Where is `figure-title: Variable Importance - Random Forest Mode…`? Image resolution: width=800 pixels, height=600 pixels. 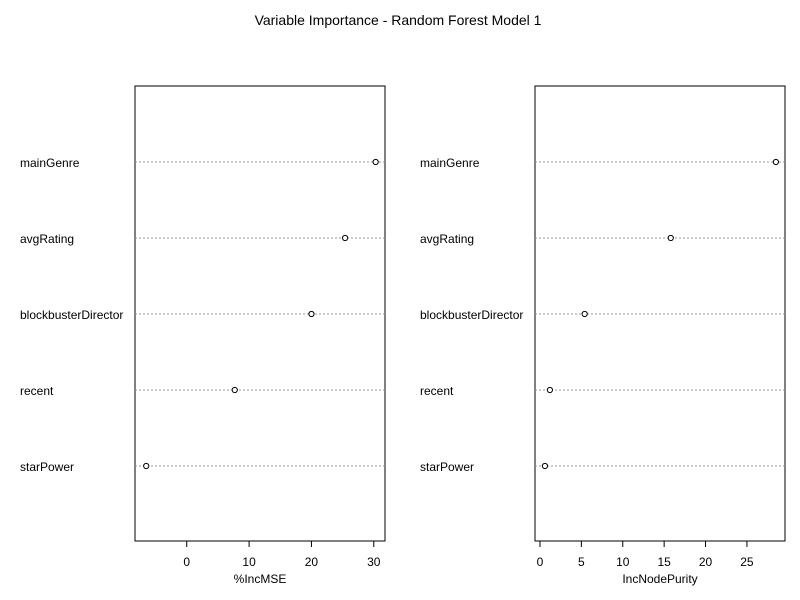 figure-title: Variable Importance - Random Forest Mode… is located at coordinates (398, 20).